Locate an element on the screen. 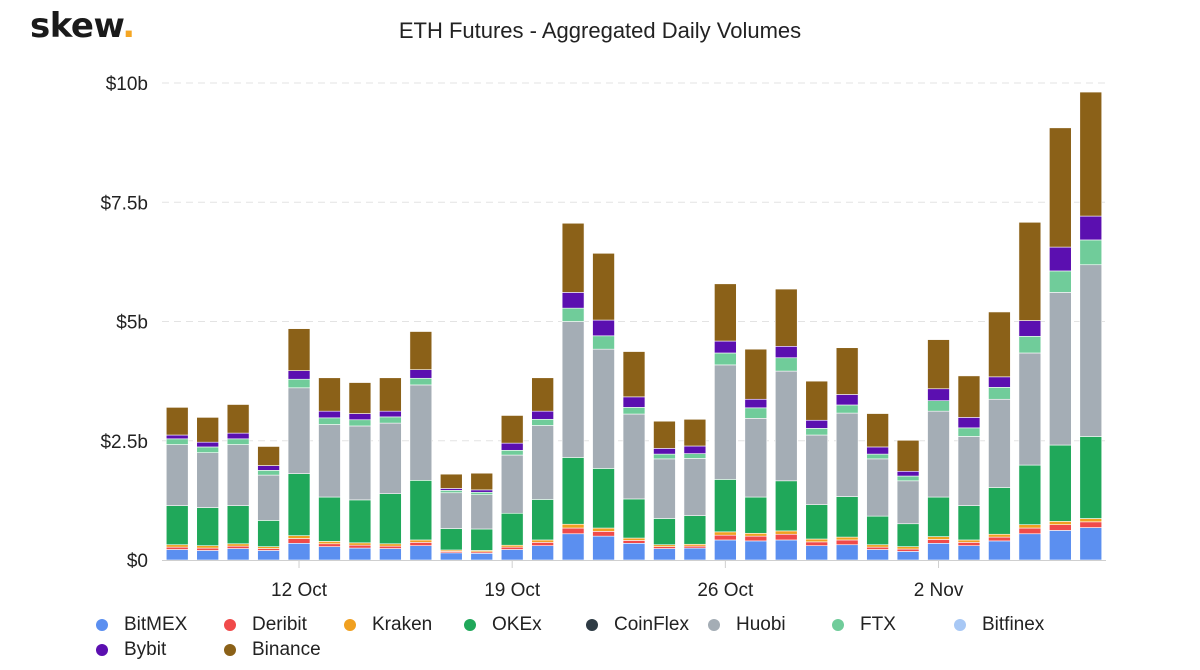 The height and width of the screenshot is (670, 1200). legend-label: Bitfinex is located at coordinates (1013, 624).